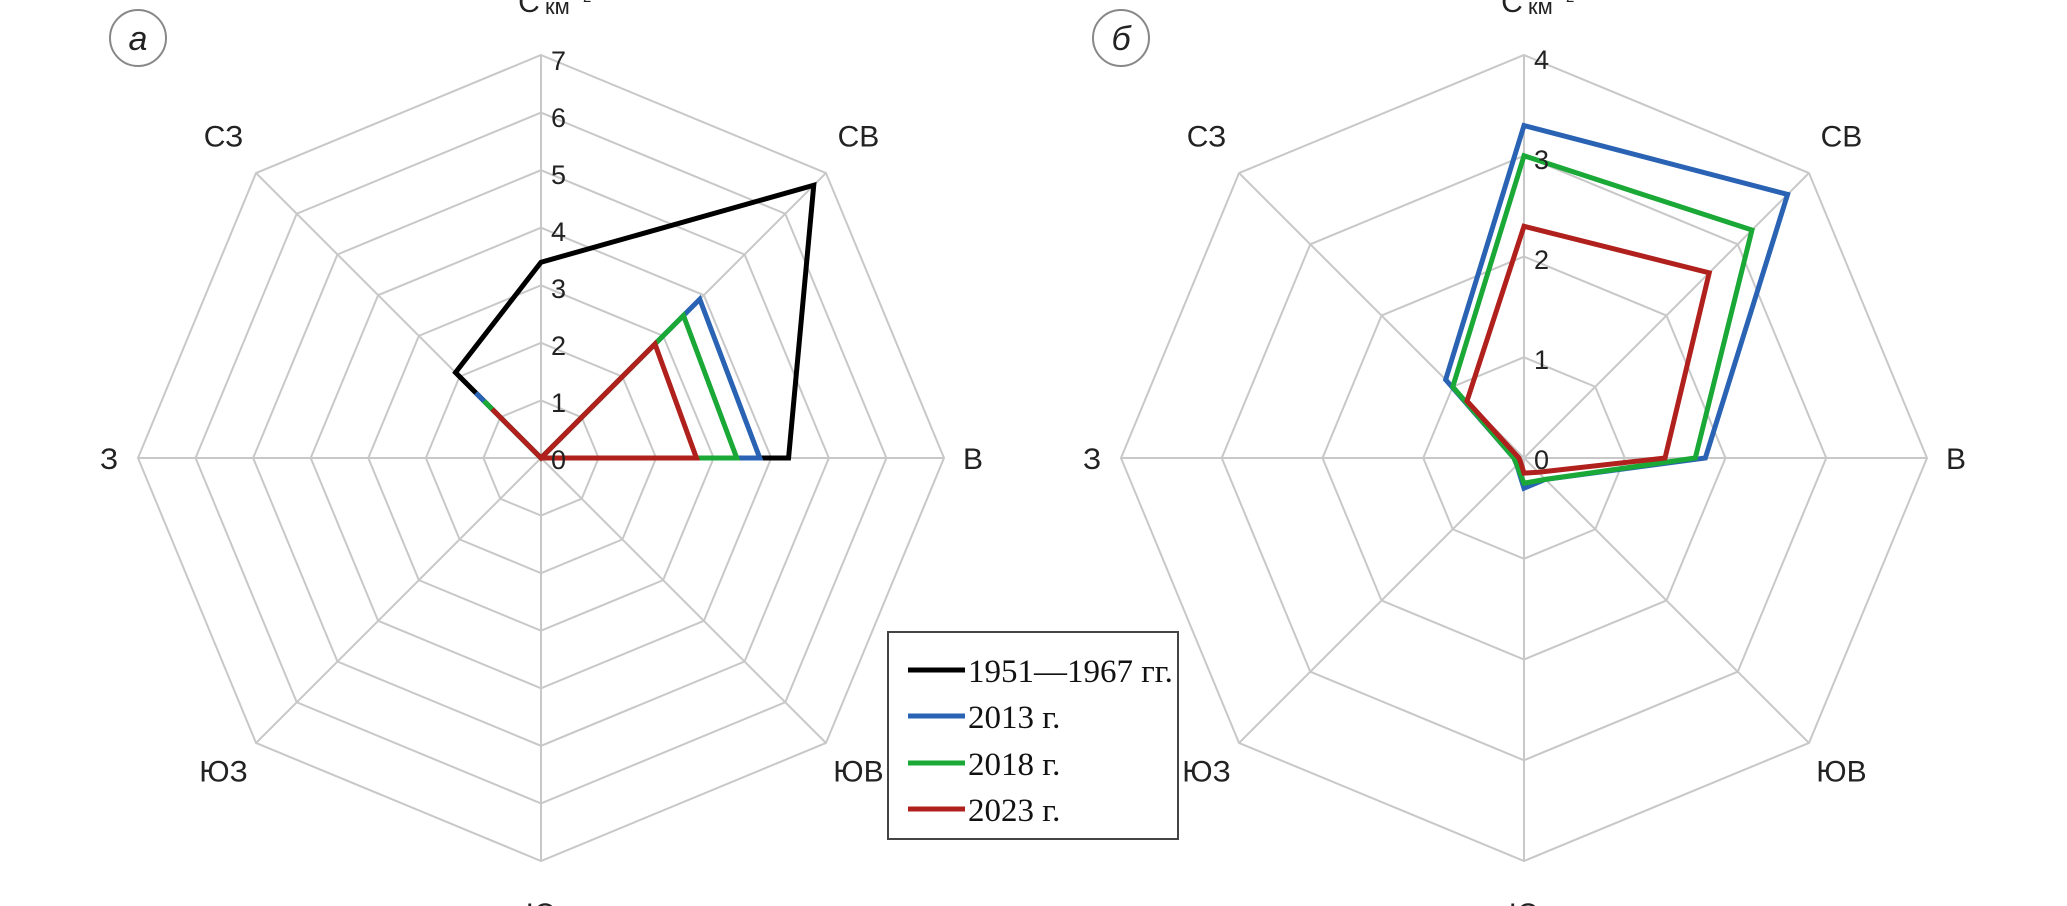 The height and width of the screenshot is (906, 2067). I want to click on legend-item-2023: 2023 г., so click(984, 811).